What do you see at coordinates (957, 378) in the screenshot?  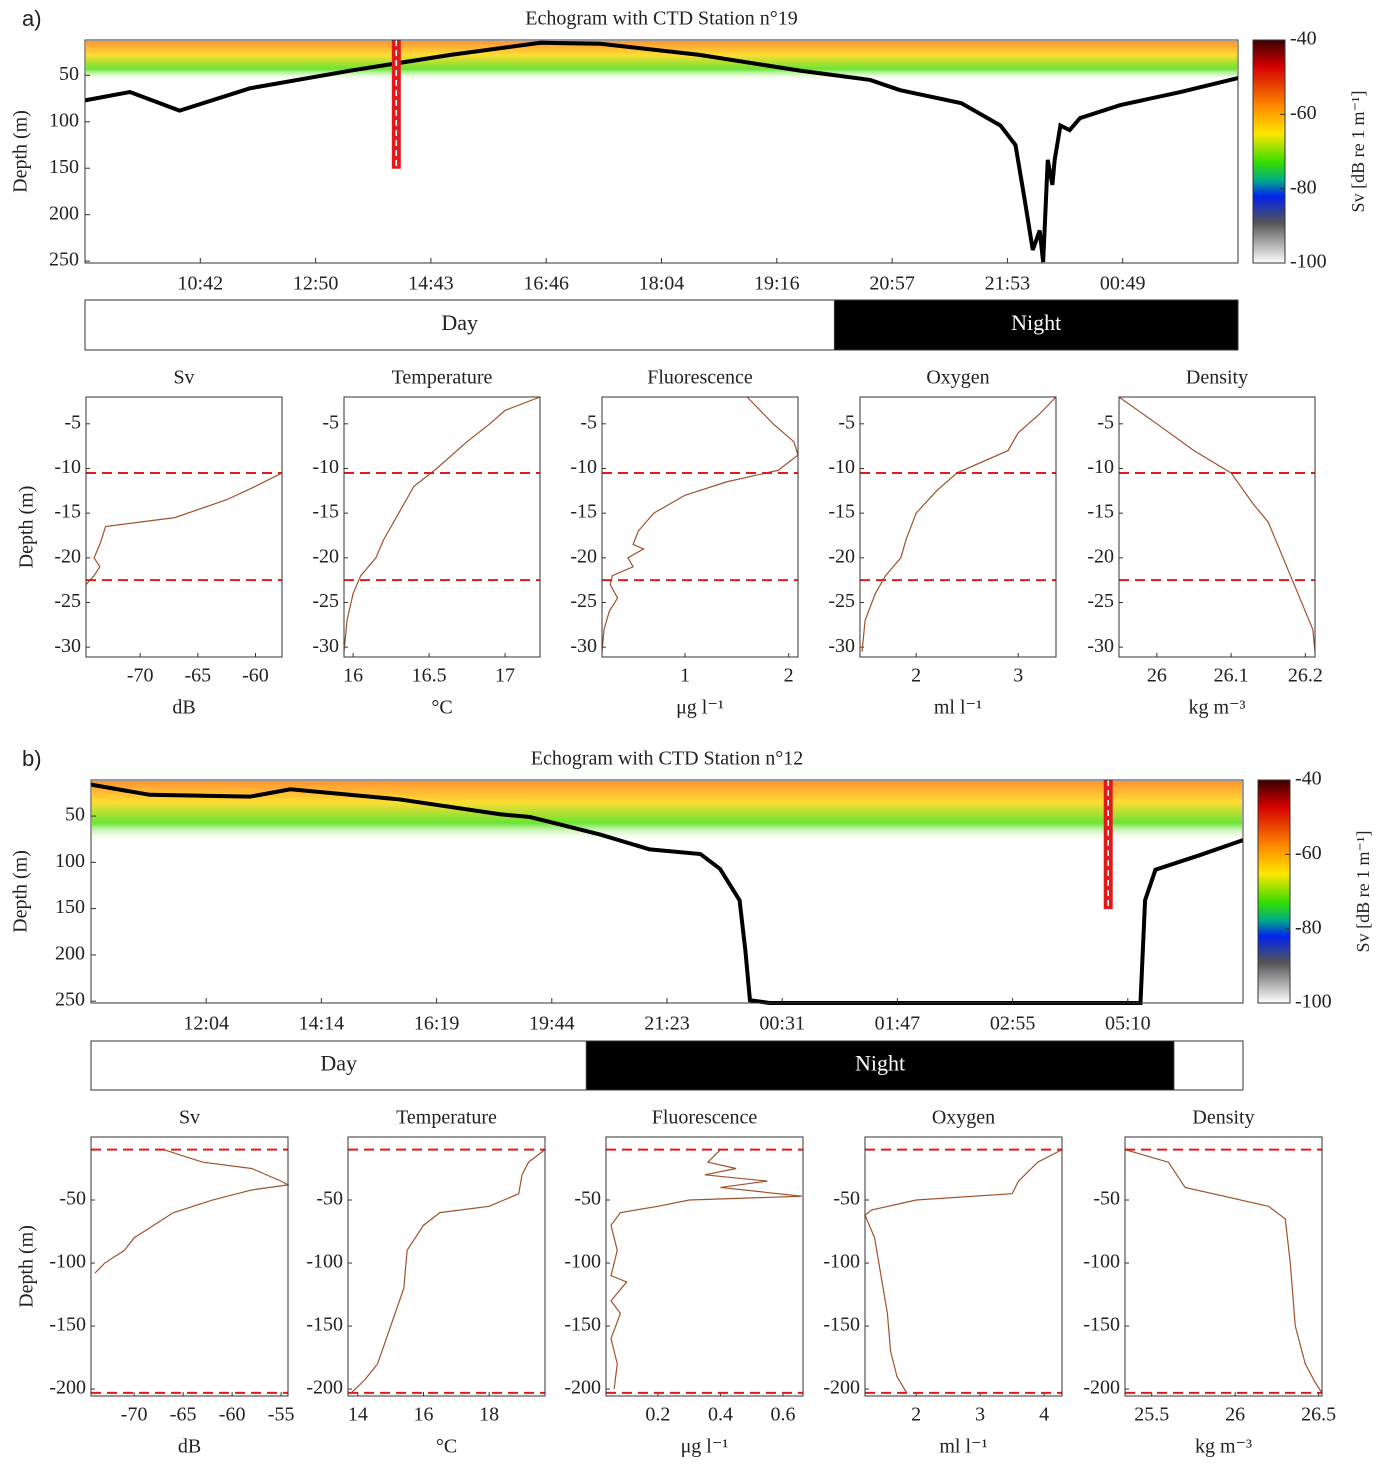 I see `subplot-title: Oxygen` at bounding box center [957, 378].